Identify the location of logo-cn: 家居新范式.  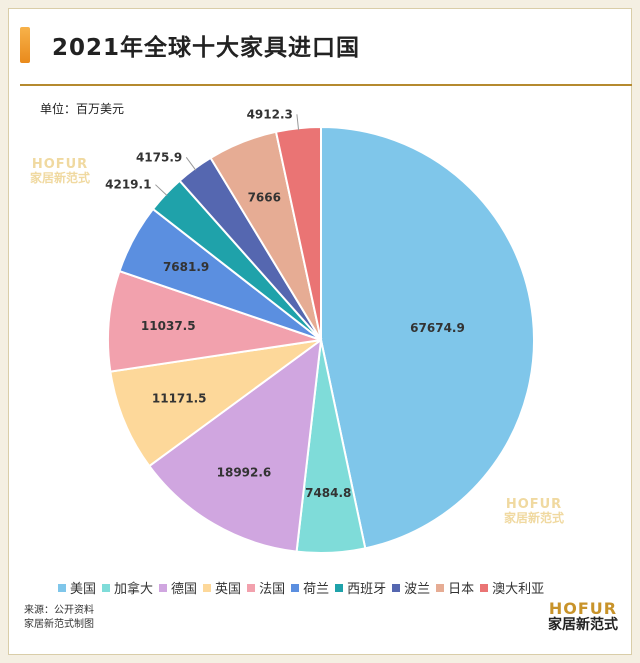
(583, 624).